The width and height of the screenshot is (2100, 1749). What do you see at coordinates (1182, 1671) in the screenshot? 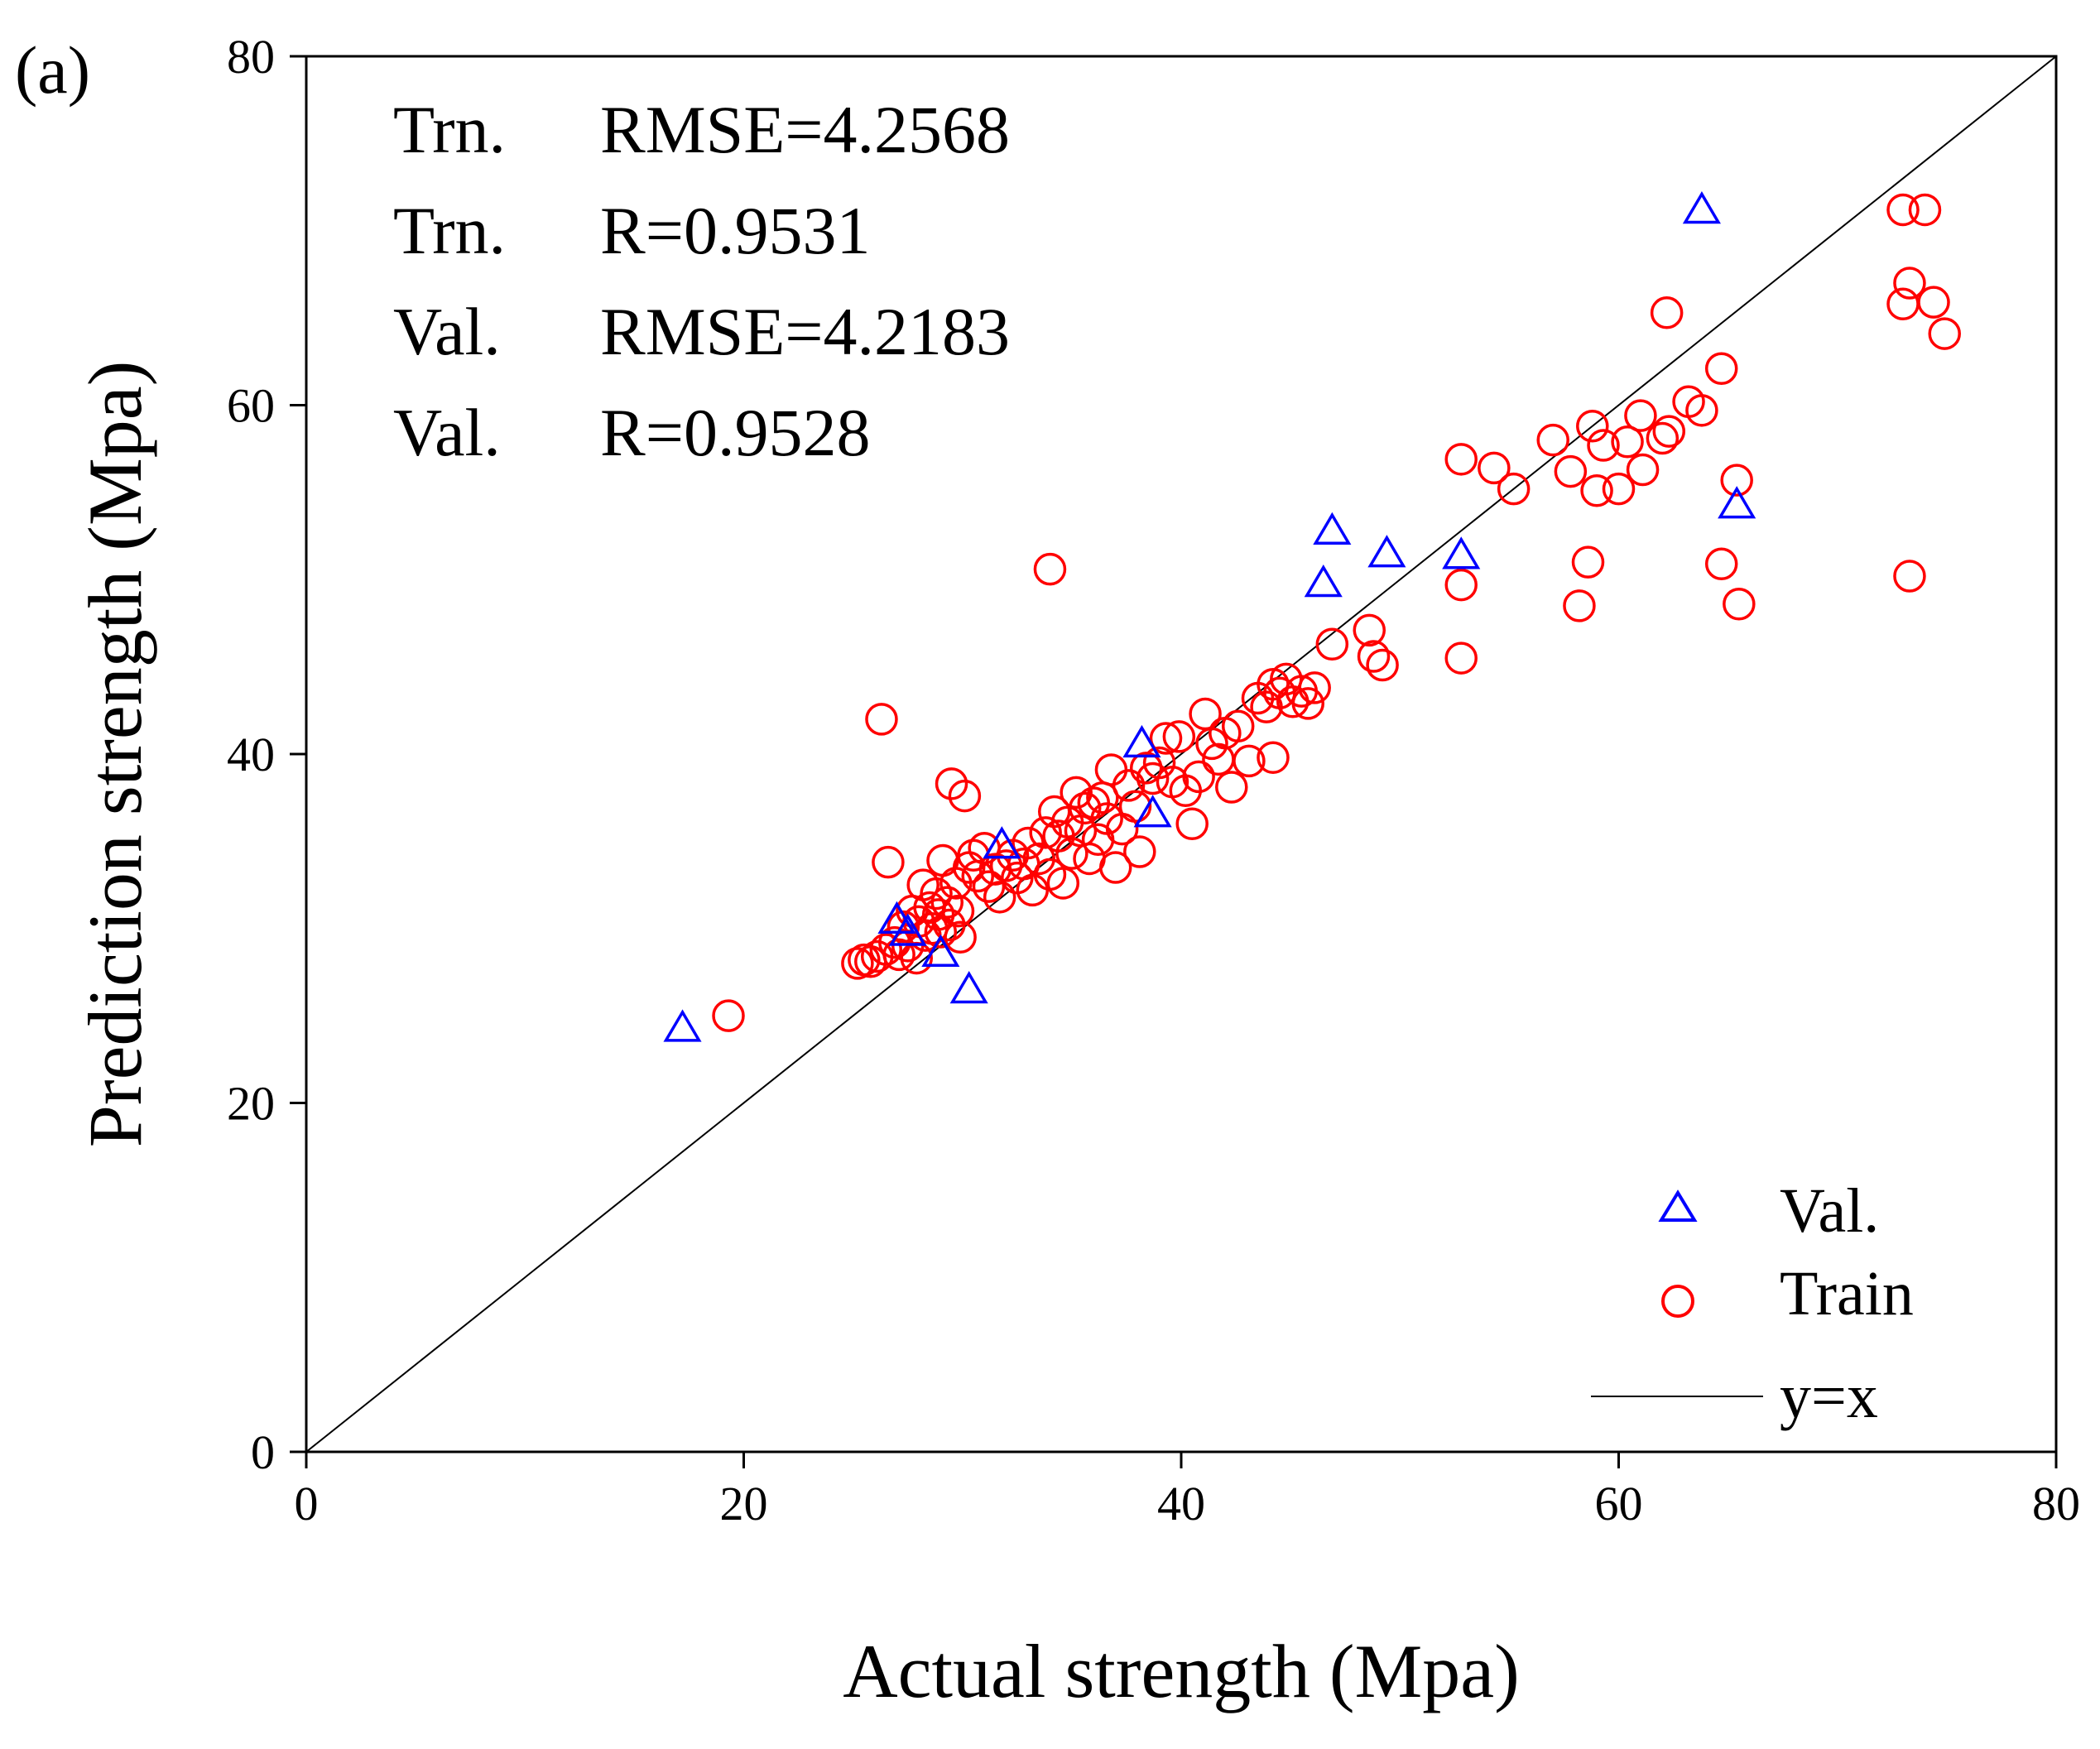
I see `x-axis-label: Actual strength (Mpa)` at bounding box center [1182, 1671].